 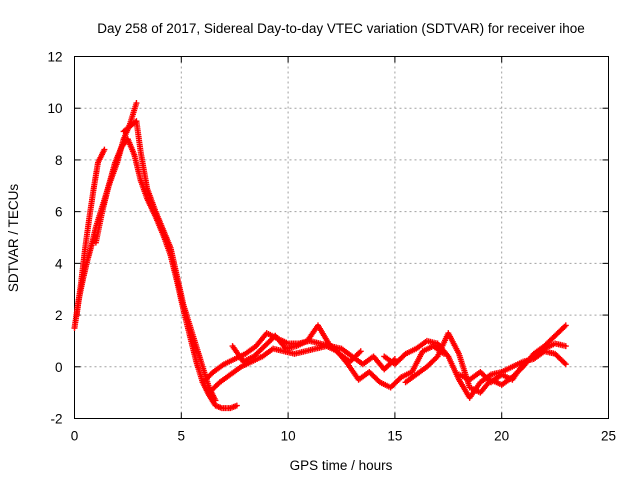 What do you see at coordinates (54, 57) in the screenshot?
I see `y-tick-label: 12` at bounding box center [54, 57].